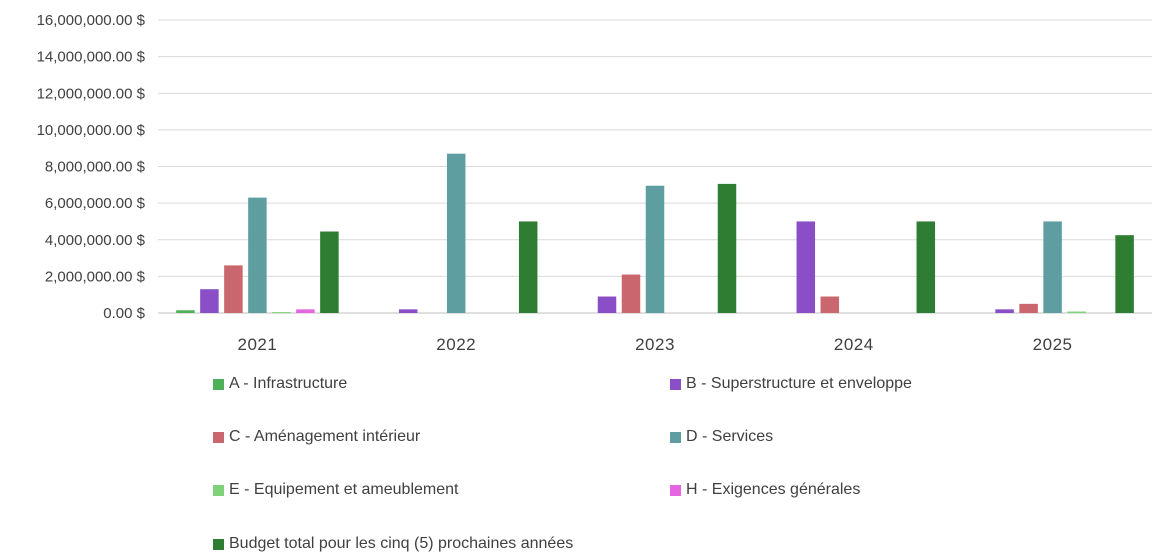 The image size is (1157, 559). I want to click on x-tick-label: 2025, so click(1053, 344).